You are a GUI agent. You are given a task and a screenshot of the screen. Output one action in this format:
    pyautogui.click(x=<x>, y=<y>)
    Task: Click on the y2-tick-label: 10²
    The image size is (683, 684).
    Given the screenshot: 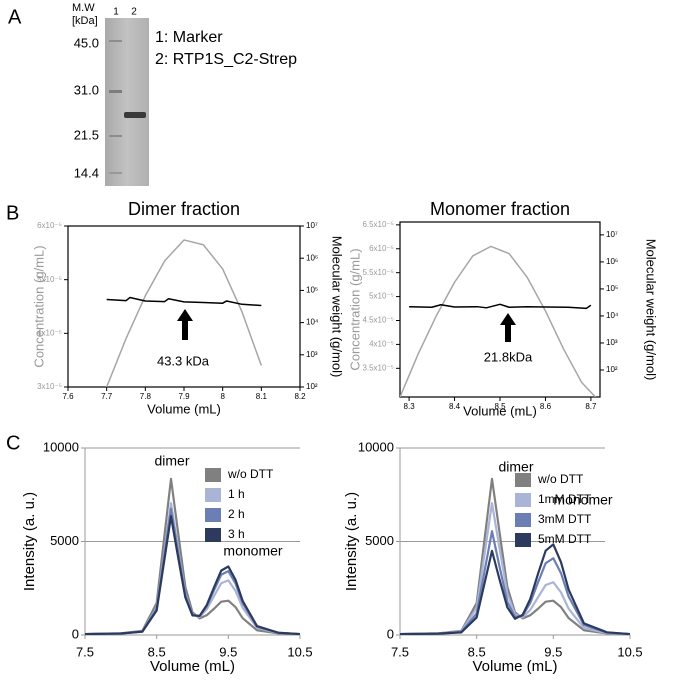 What is the action you would take?
    pyautogui.click(x=312, y=386)
    